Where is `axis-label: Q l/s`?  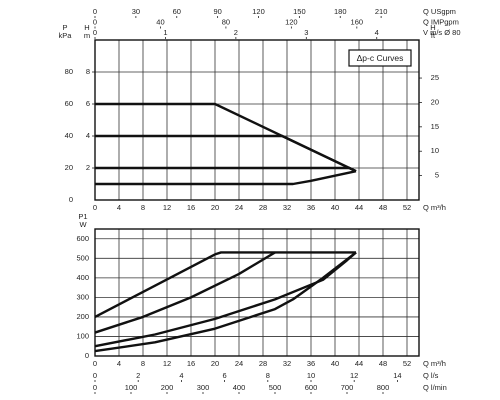
axis-label: Q l/s is located at coordinates (431, 375).